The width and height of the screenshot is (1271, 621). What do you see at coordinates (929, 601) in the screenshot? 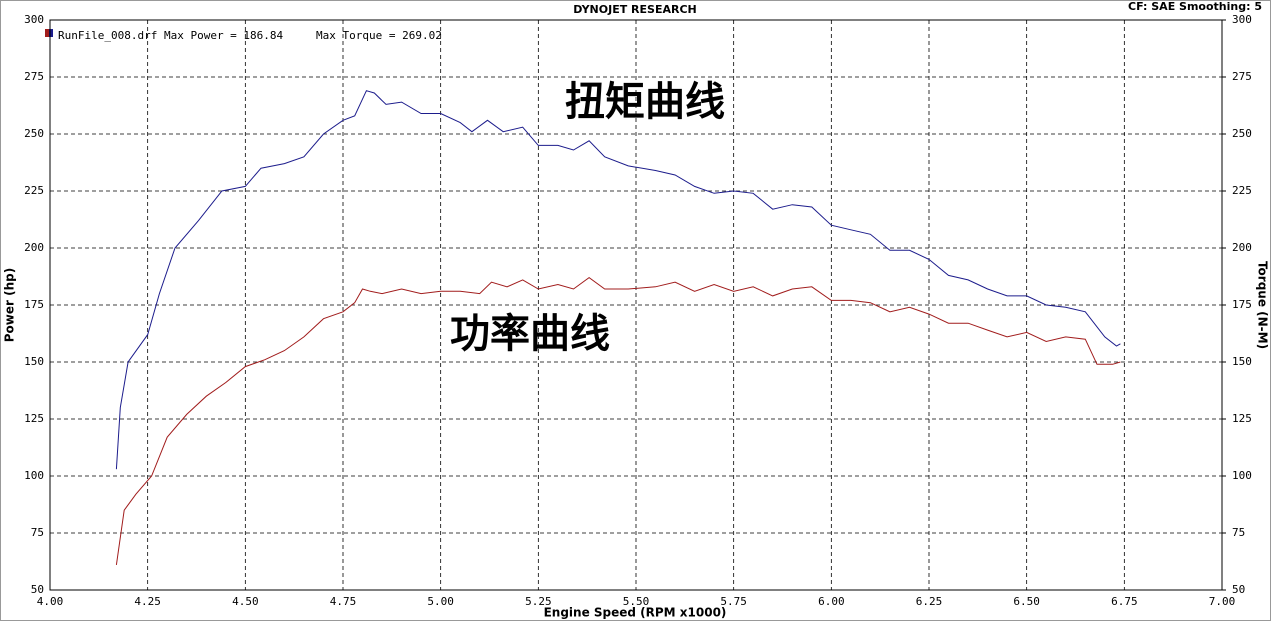
I see `x-tick-label: 6.25` at bounding box center [929, 601].